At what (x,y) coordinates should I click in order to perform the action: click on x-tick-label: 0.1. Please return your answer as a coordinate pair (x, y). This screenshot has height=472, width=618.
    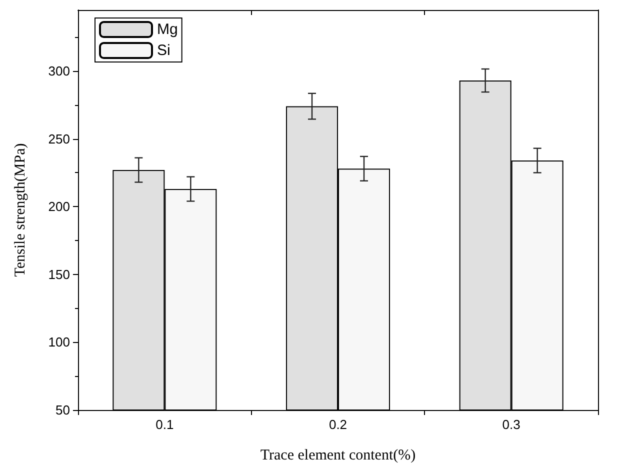
    Looking at the image, I should click on (165, 424).